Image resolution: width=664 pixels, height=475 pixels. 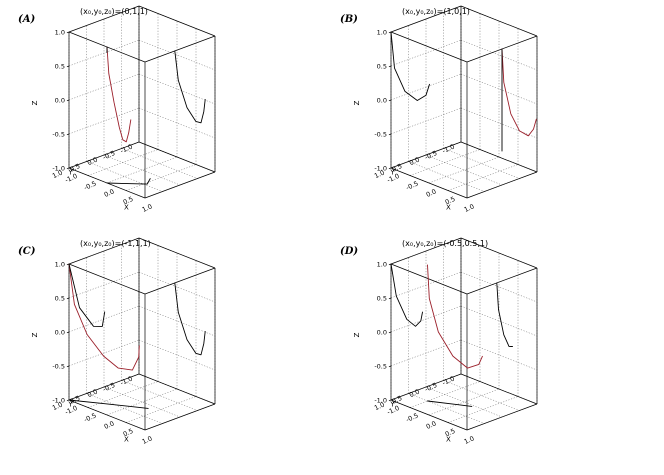 I want to click on panel-title: (x₀,y₀,z₀)=(-0.5,0.5,1), so click(x=445, y=243).